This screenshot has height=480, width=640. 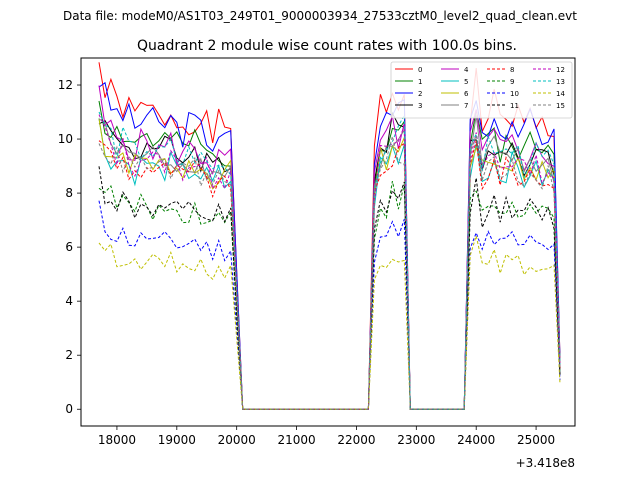 What do you see at coordinates (416, 440) in the screenshot?
I see `x-tick-label: 23000` at bounding box center [416, 440].